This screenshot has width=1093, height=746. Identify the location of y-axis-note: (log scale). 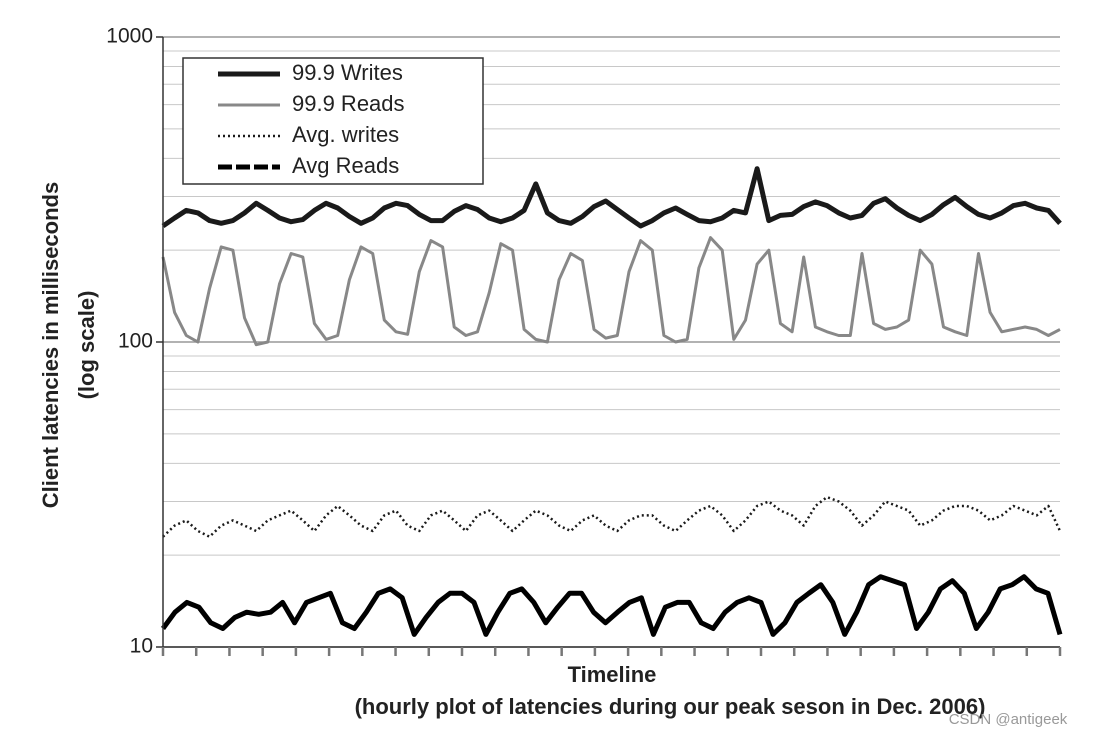
(86, 345).